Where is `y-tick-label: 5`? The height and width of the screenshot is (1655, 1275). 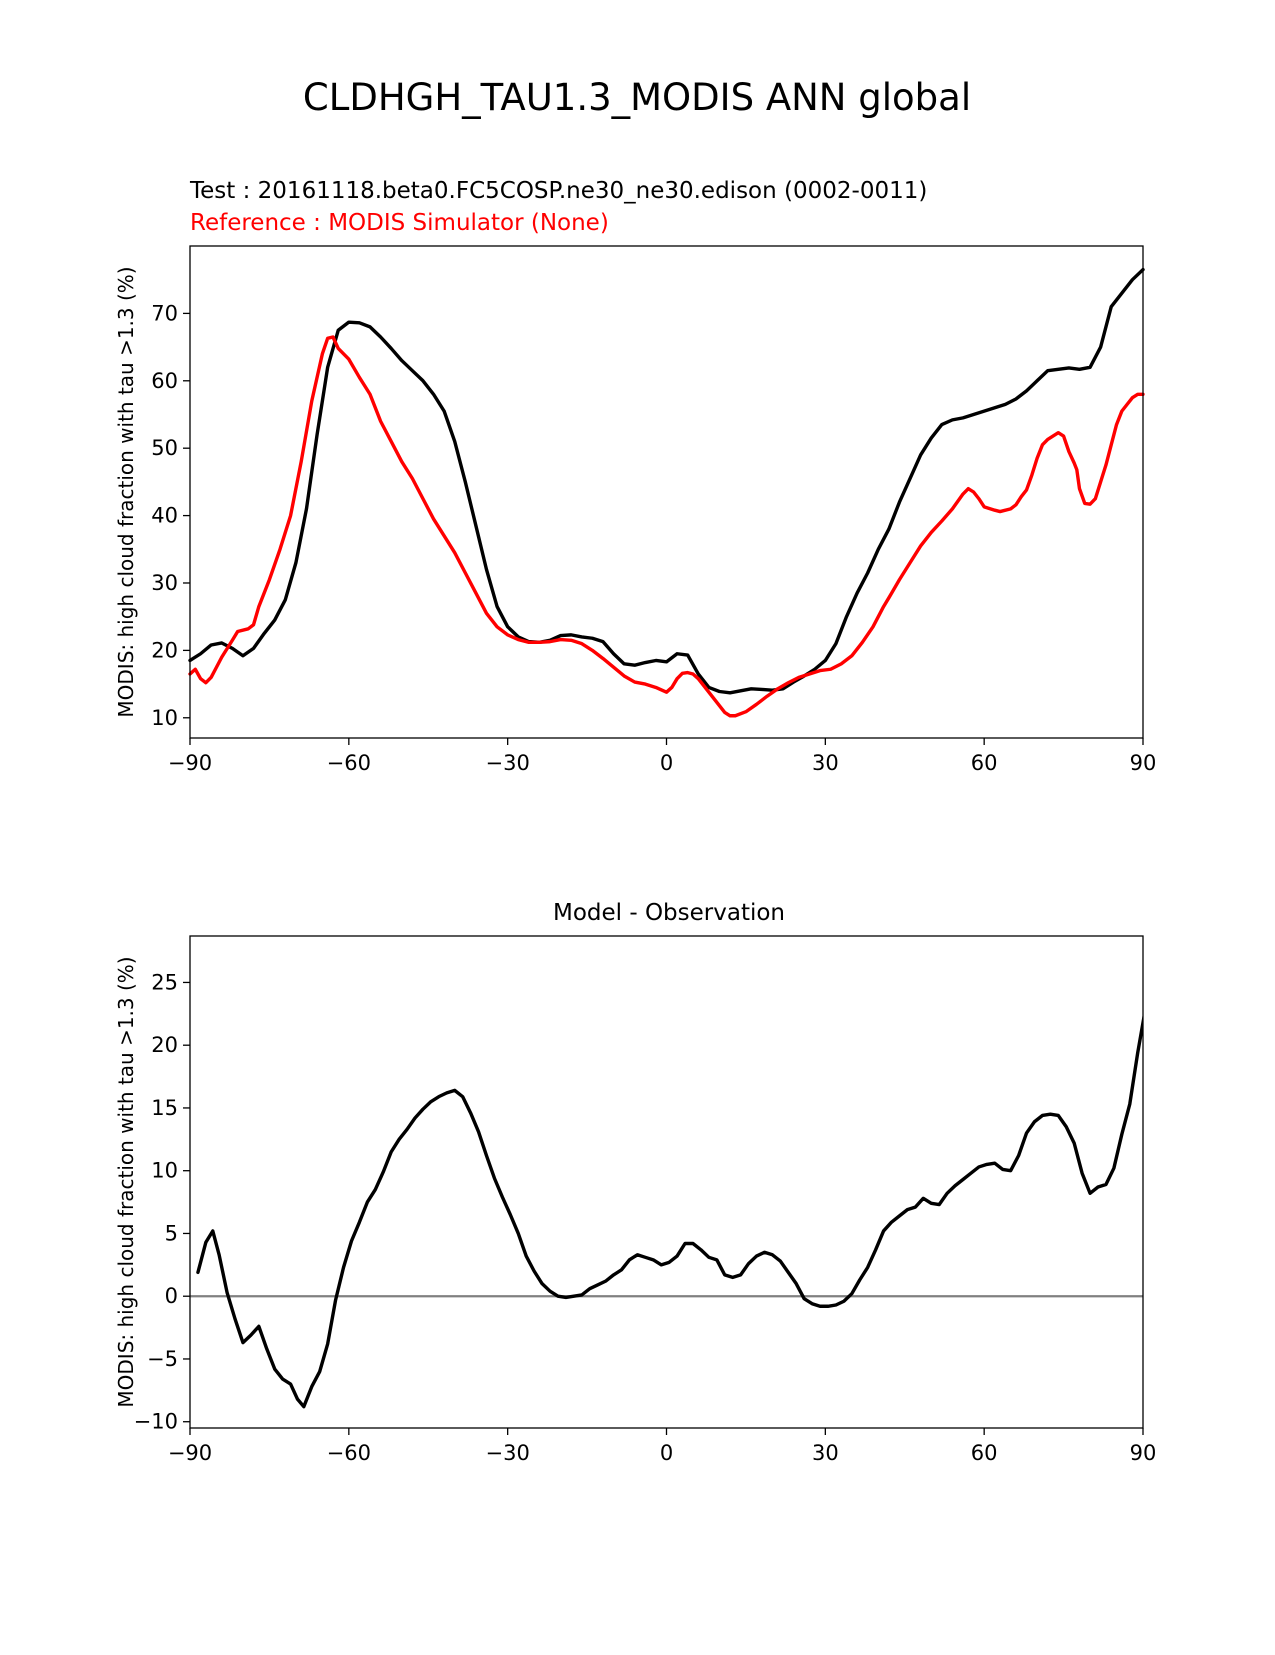 y-tick-label: 5 is located at coordinates (171, 1233).